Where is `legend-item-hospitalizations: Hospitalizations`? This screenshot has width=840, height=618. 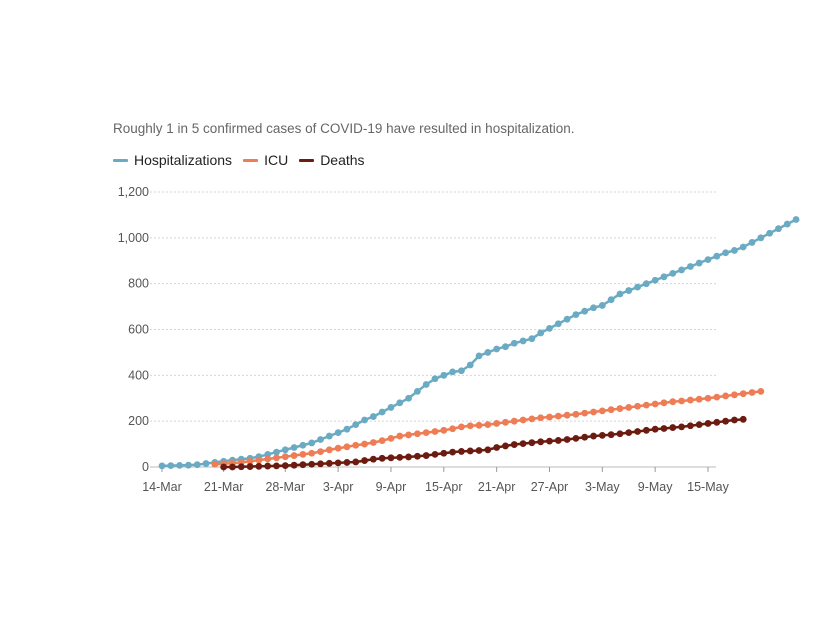 legend-item-hospitalizations: Hospitalizations is located at coordinates (172, 160).